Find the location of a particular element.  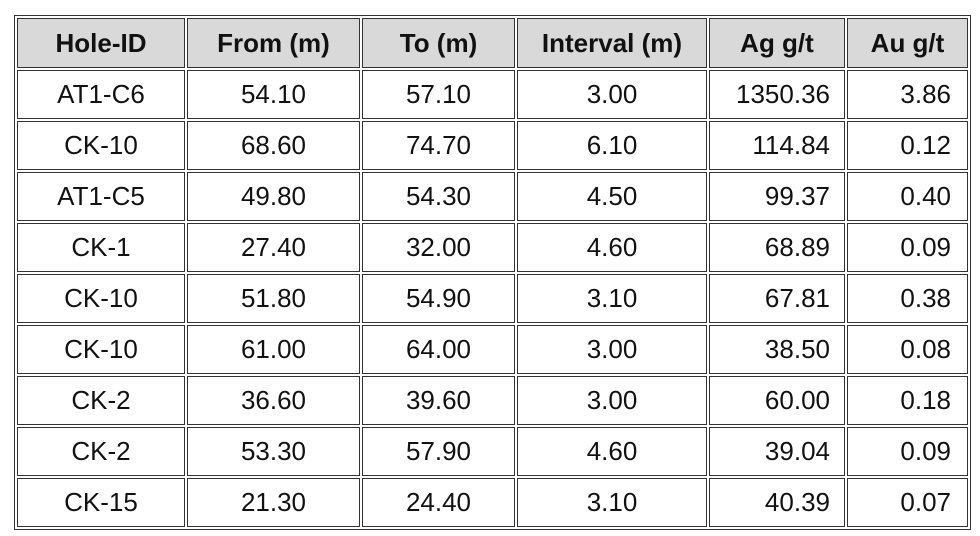

table-row: CK-10 68.60 74.70 6.10 114.84 0.12 is located at coordinates (492, 145).